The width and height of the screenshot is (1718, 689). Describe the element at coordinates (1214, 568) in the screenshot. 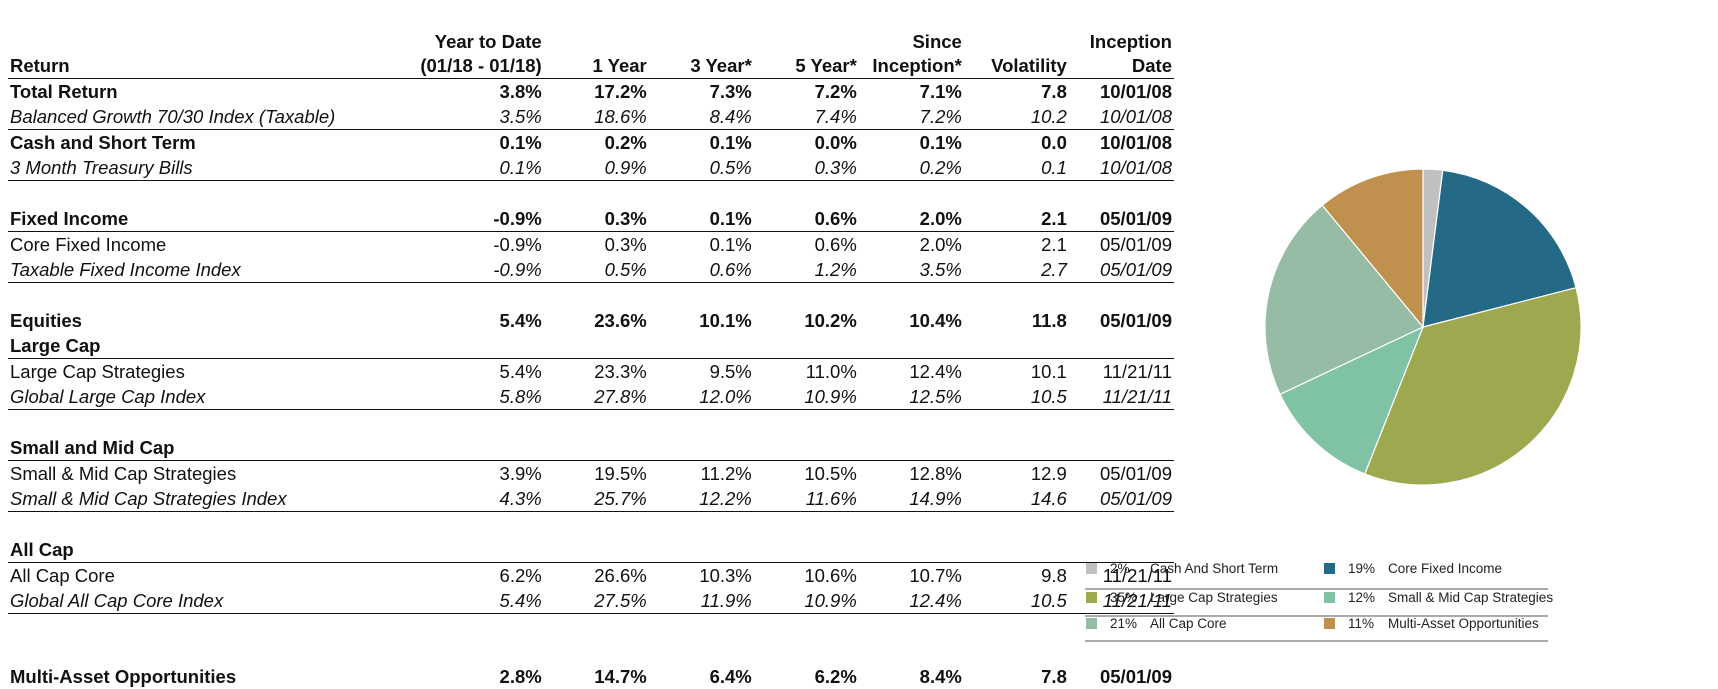

I see `legend-label: Cash And Short Term` at that location.